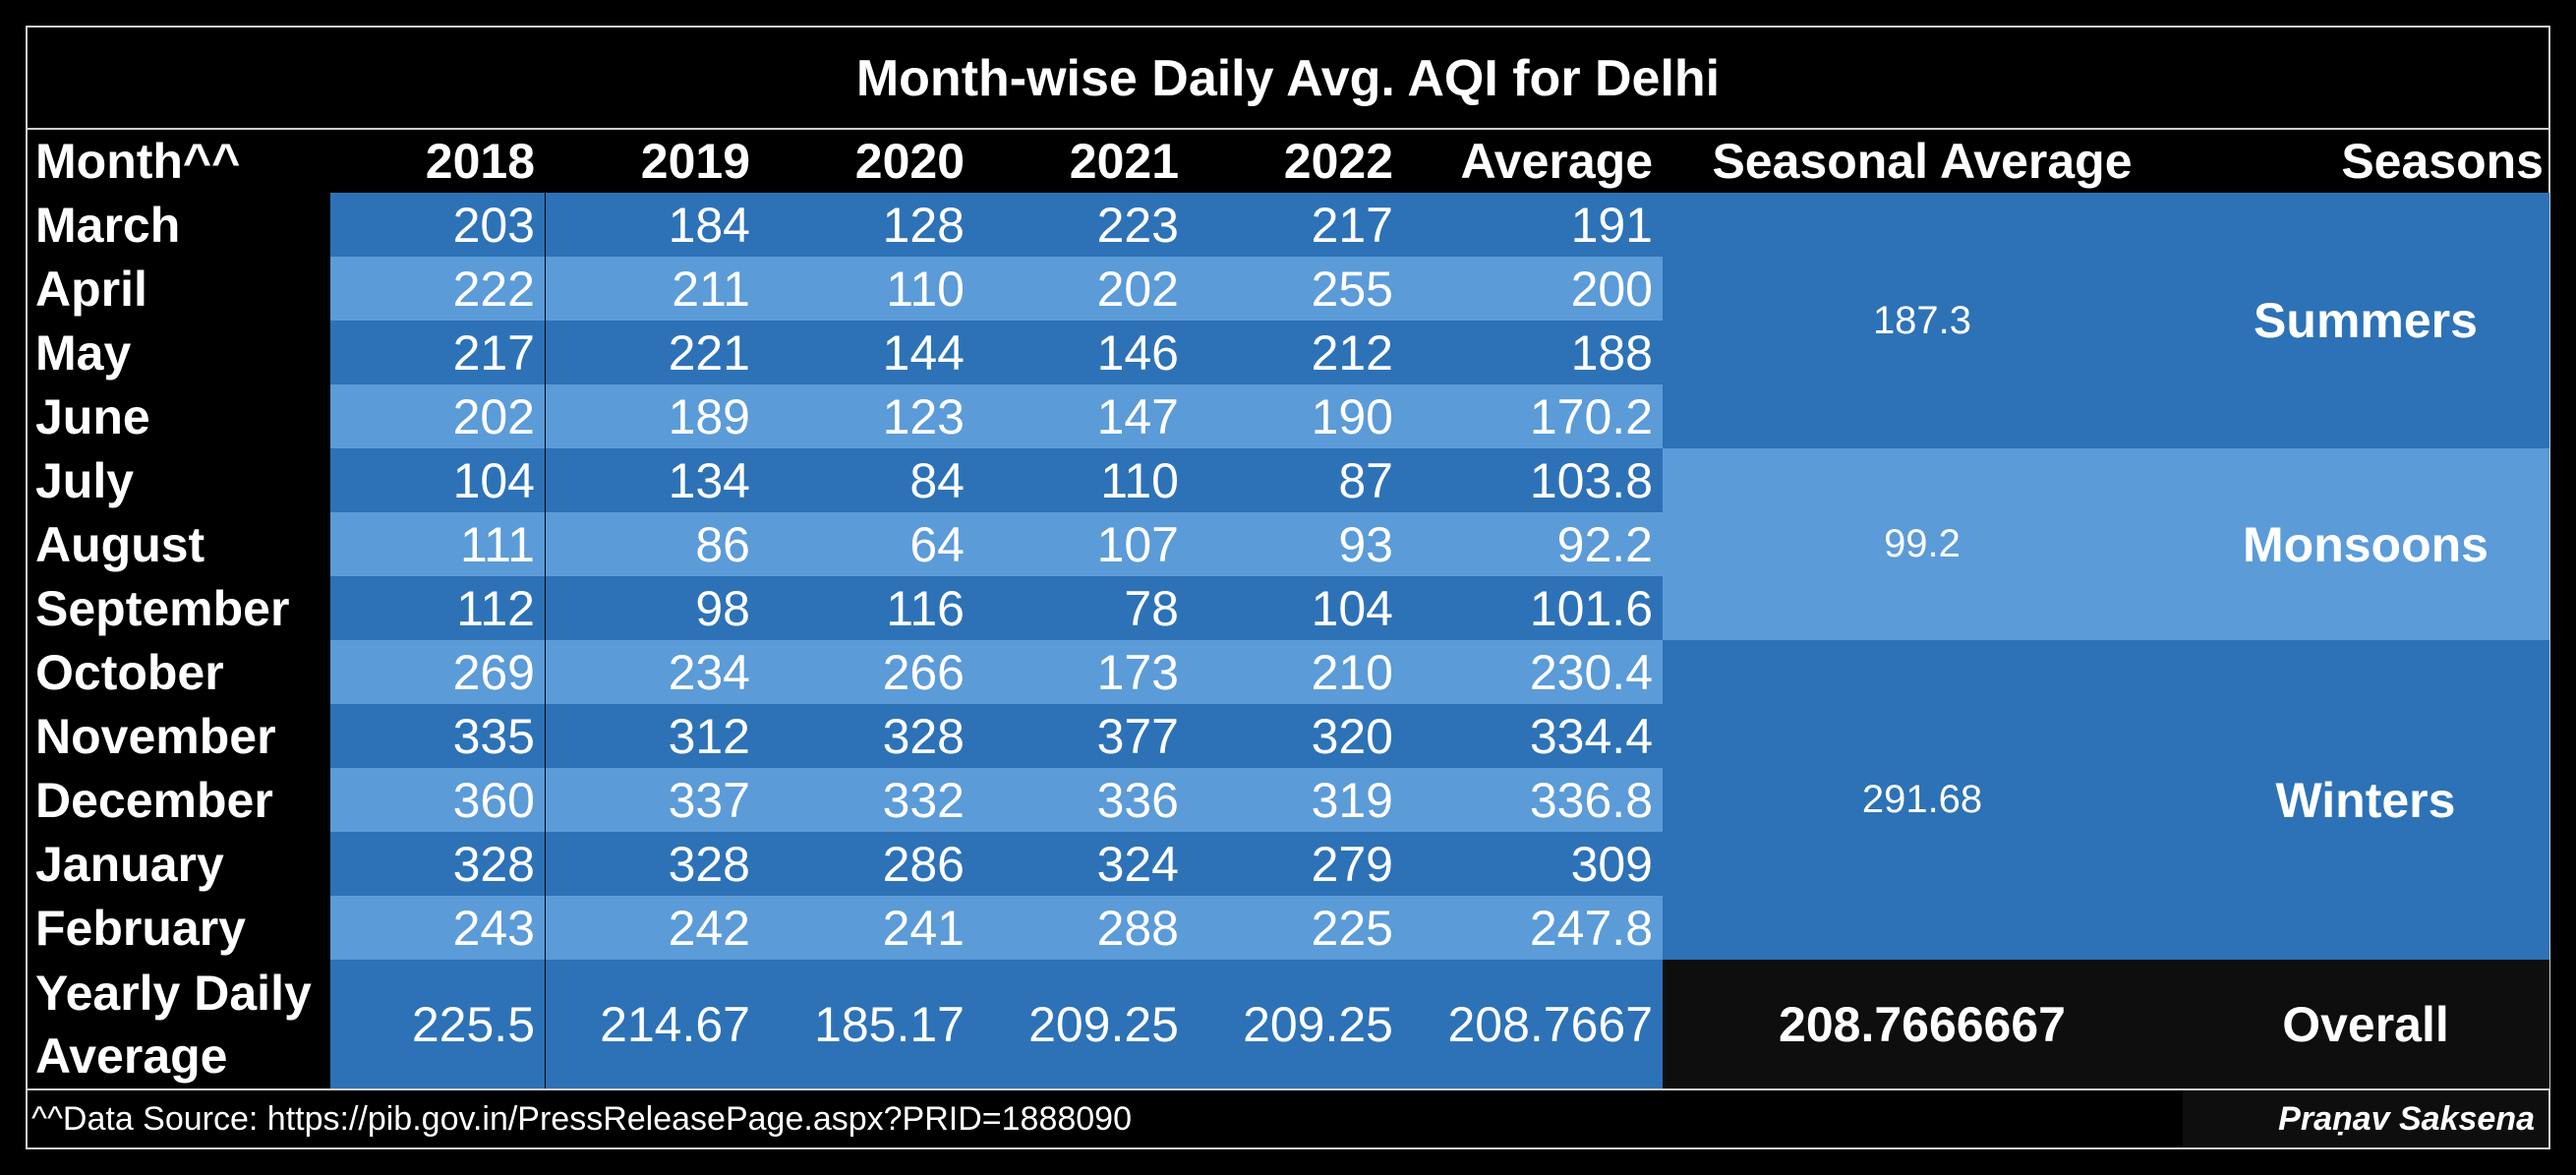  What do you see at coordinates (867, 416) in the screenshot?
I see `table-cell: 123` at bounding box center [867, 416].